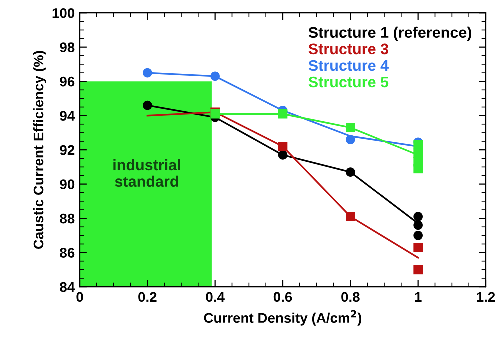 This screenshot has width=500, height=345. I want to click on x-tick-label: 0.2, so click(147, 297).